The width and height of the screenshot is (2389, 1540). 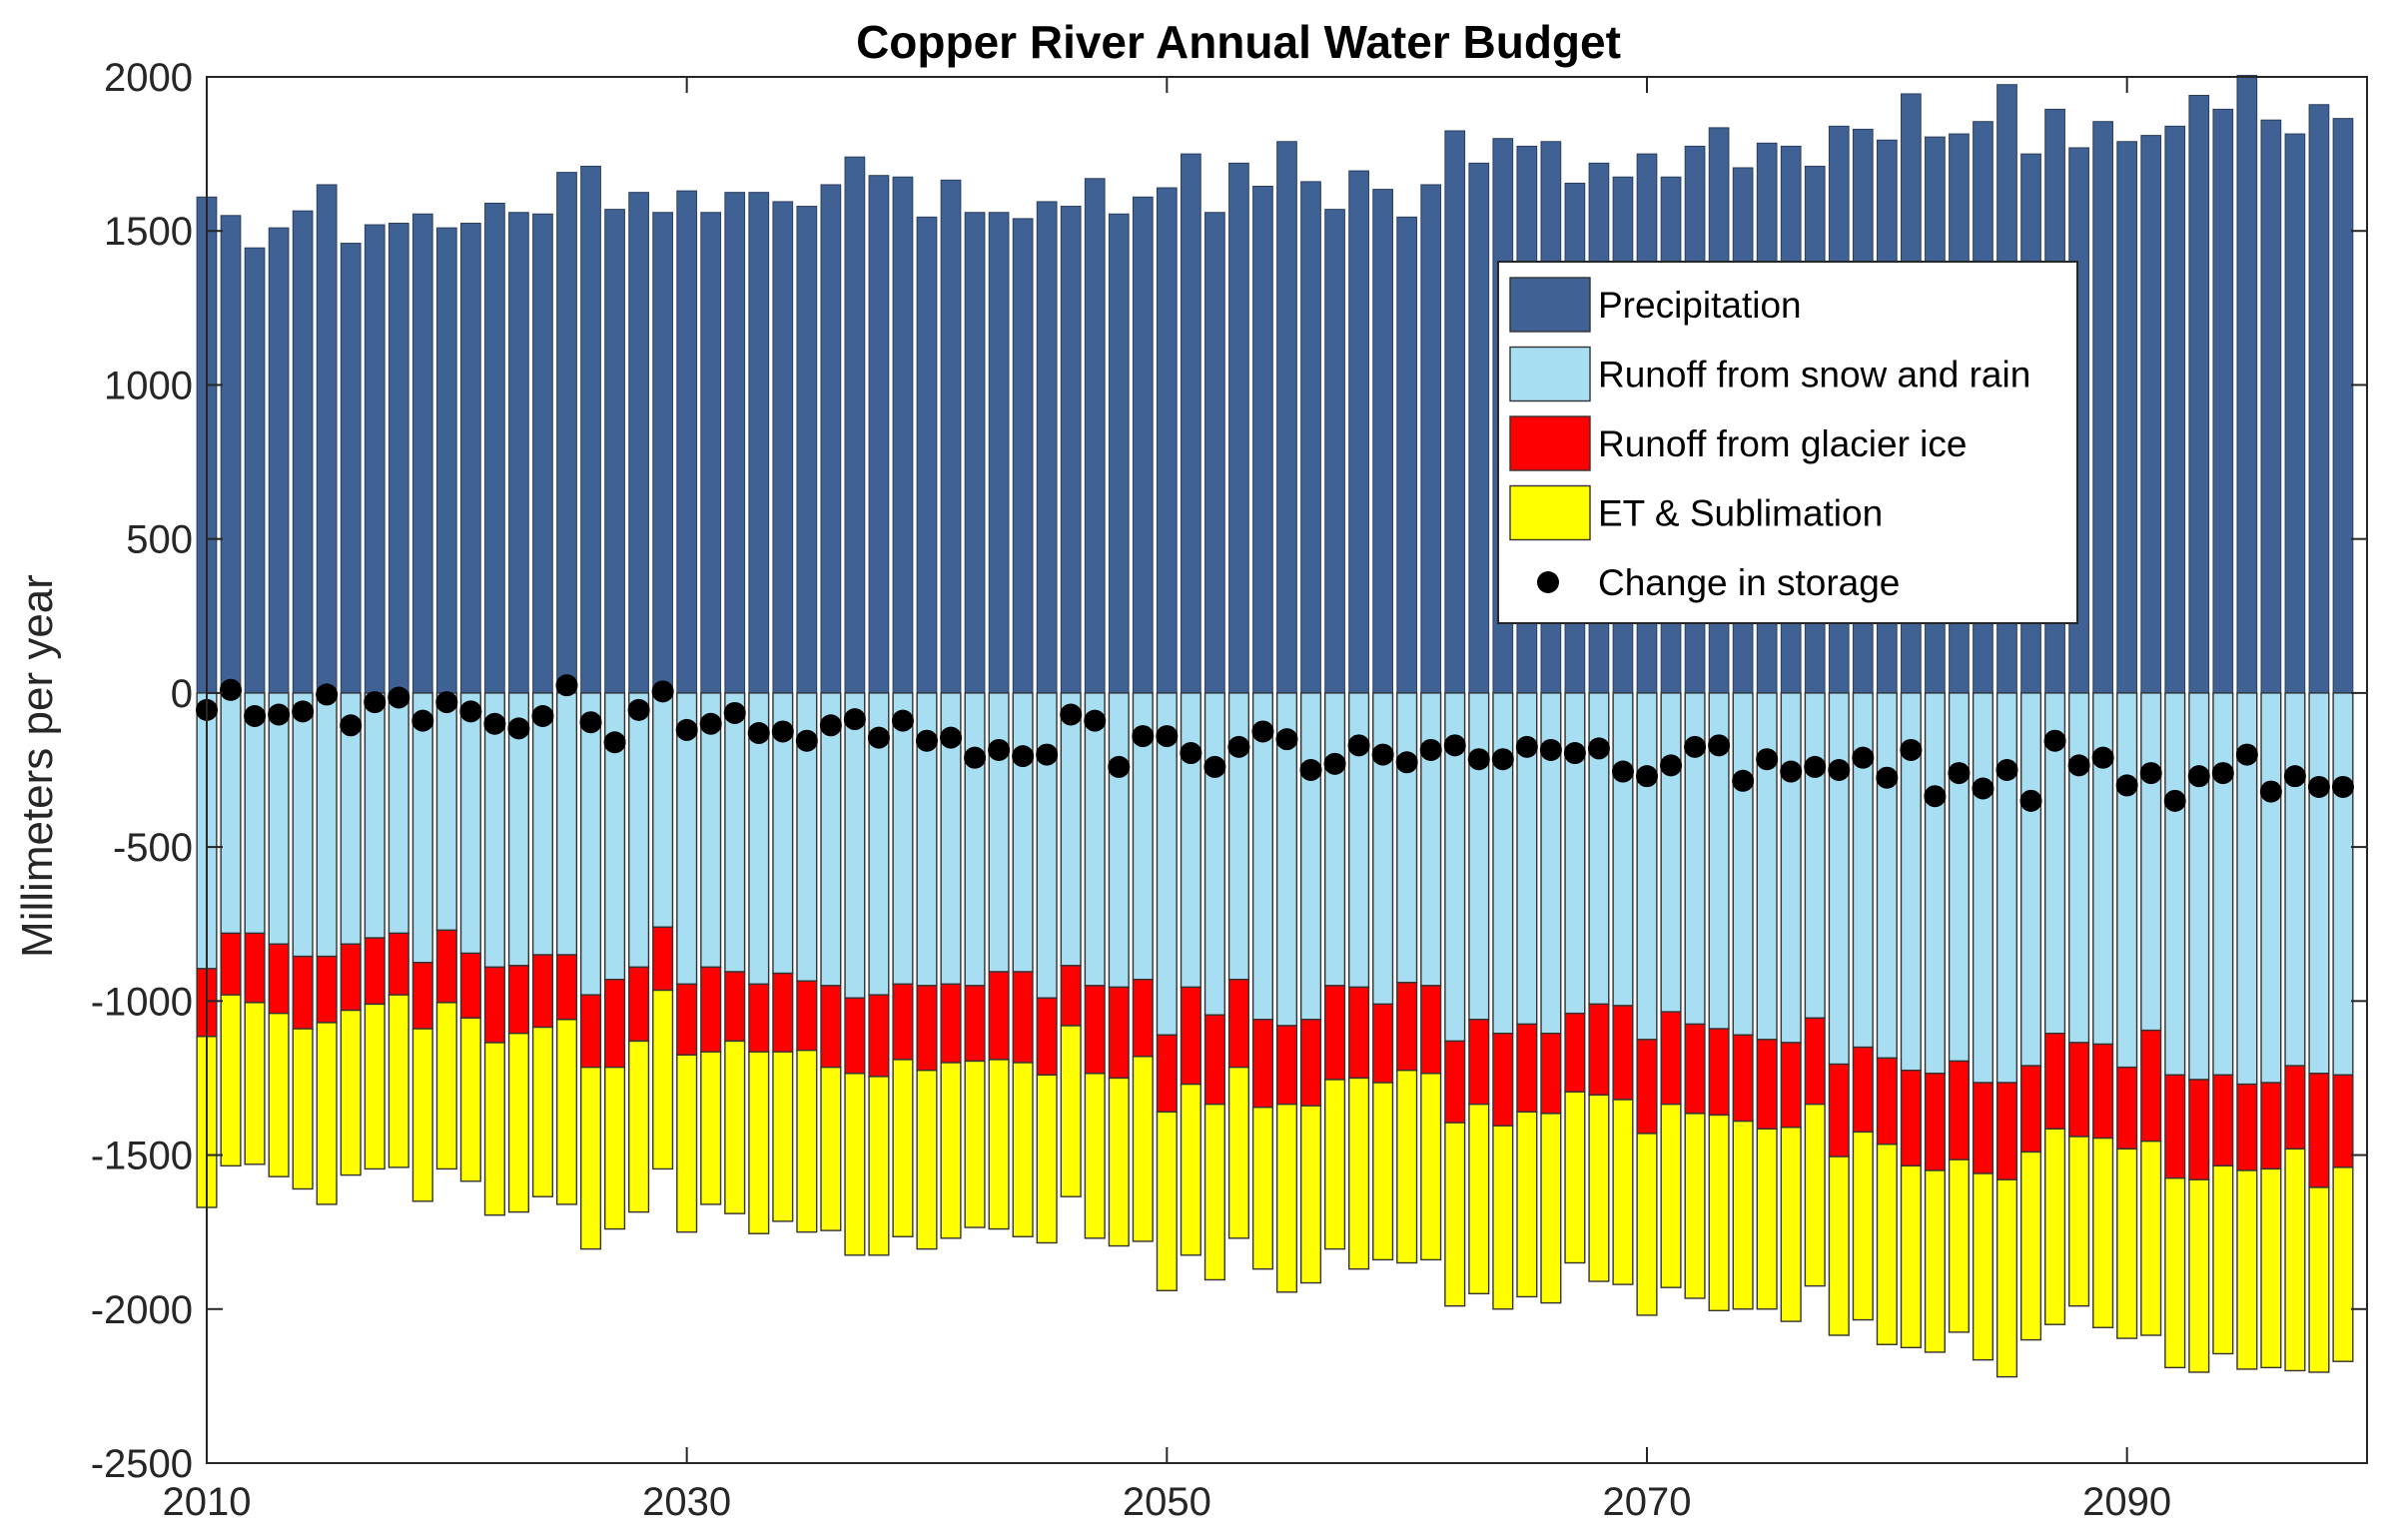 What do you see at coordinates (1647, 1502) in the screenshot?
I see `x-tick-label: 2070` at bounding box center [1647, 1502].